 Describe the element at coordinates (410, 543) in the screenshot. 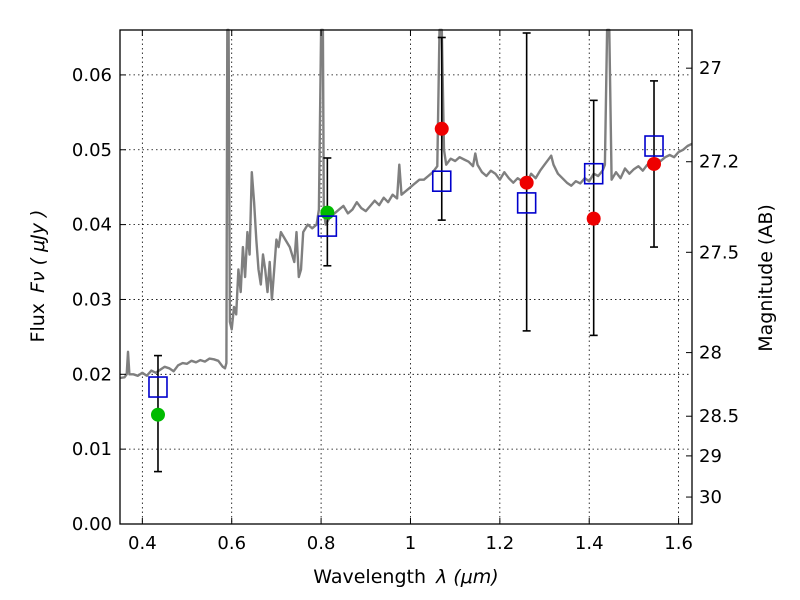

I see `x-tick-label: 1` at that location.